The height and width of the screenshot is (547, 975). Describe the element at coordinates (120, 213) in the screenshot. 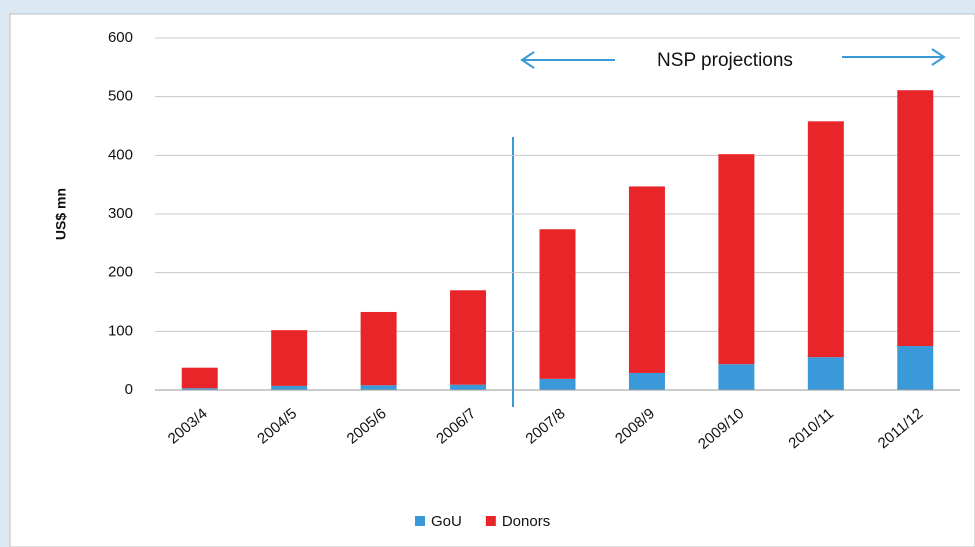

I see `y-tick-label: 300` at that location.